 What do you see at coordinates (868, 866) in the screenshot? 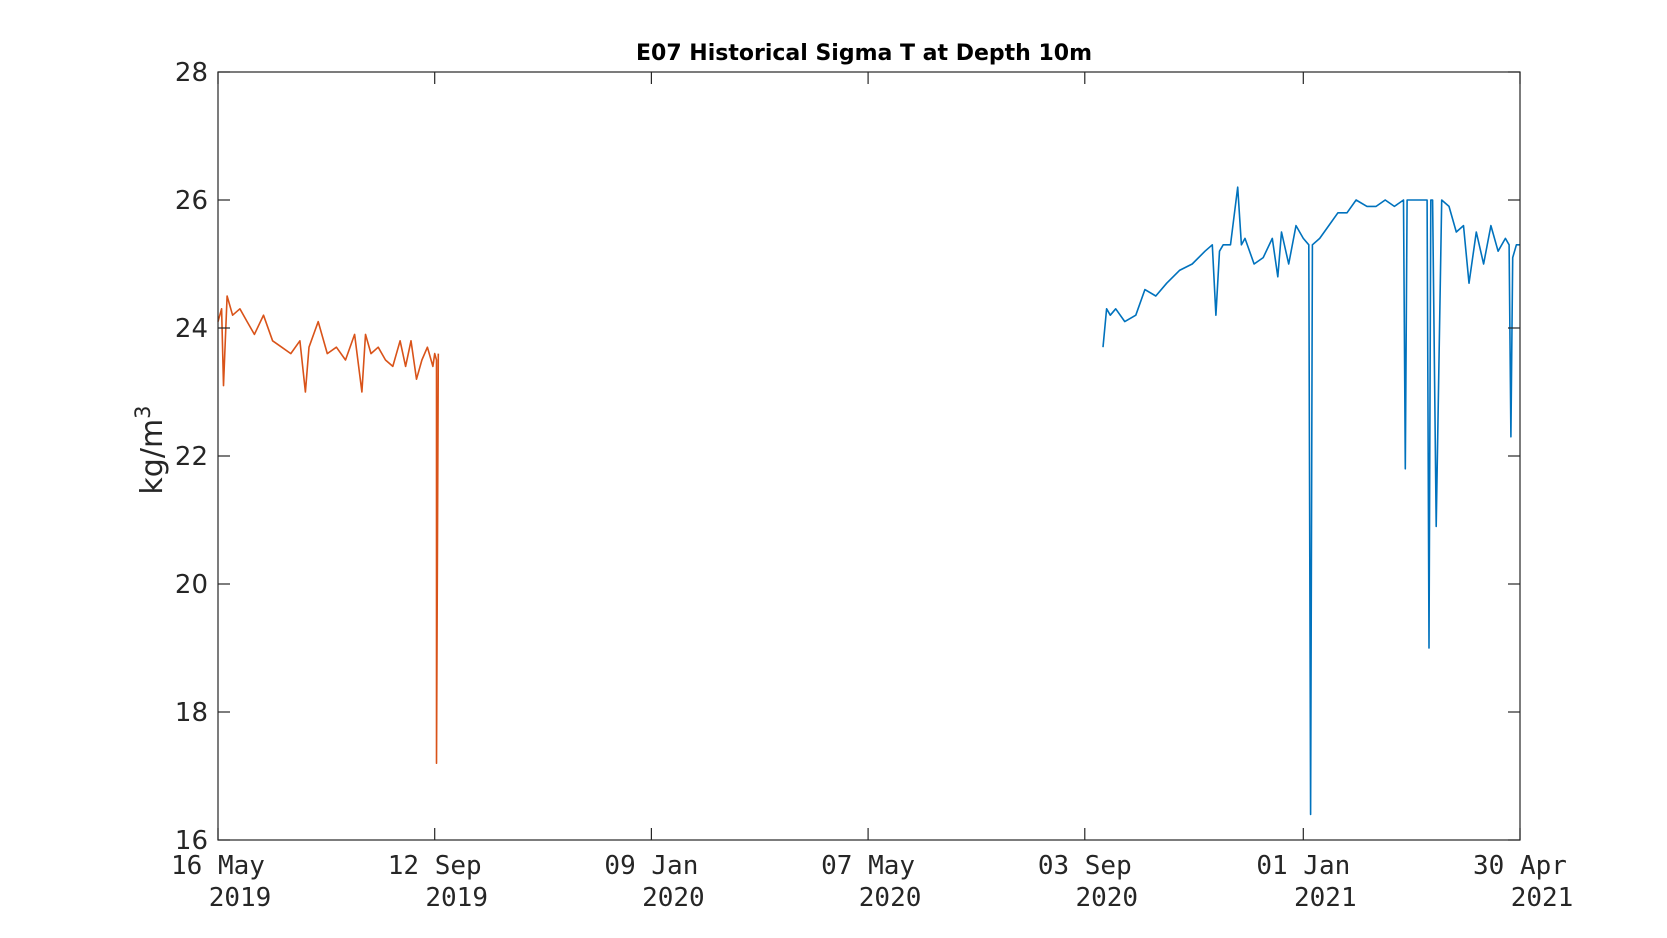
I see `x-tick-label-date: 07 May` at bounding box center [868, 866].